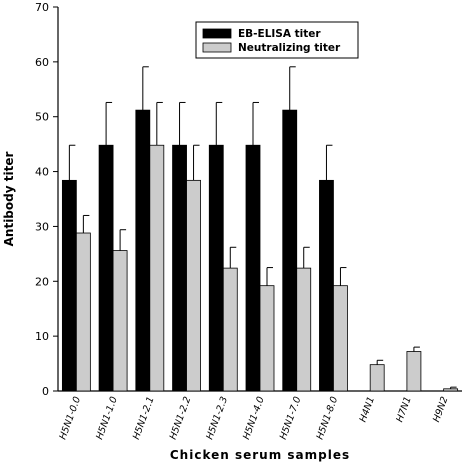  I want to click on legend: EB-ELISA titer Neutralizing titer, so click(277, 40).